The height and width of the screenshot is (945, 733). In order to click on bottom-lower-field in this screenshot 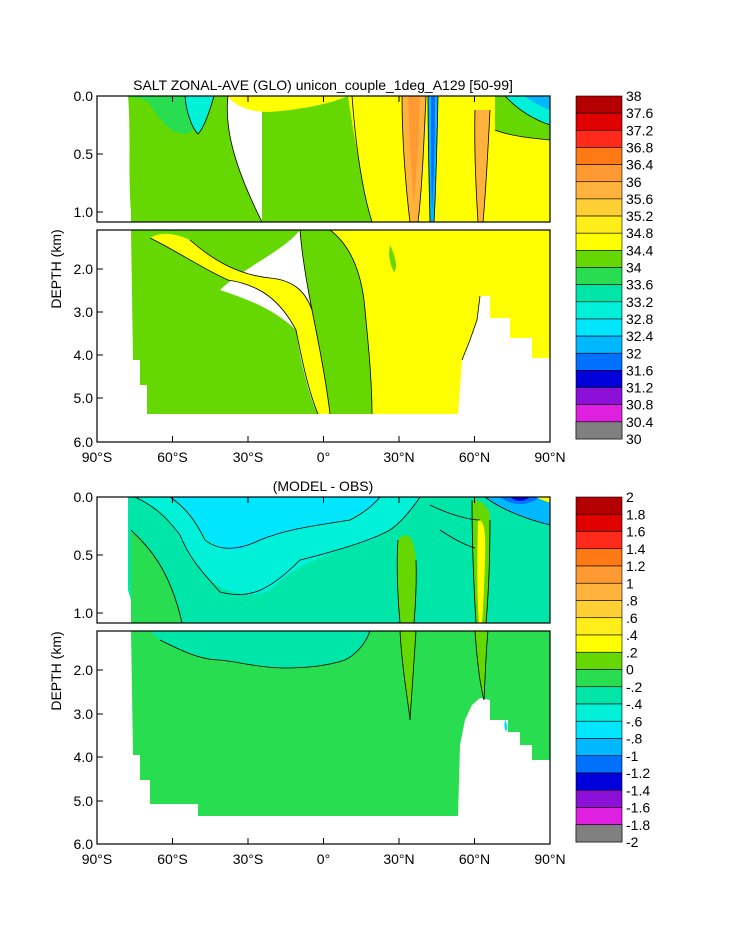, I will do `click(323, 737)`.